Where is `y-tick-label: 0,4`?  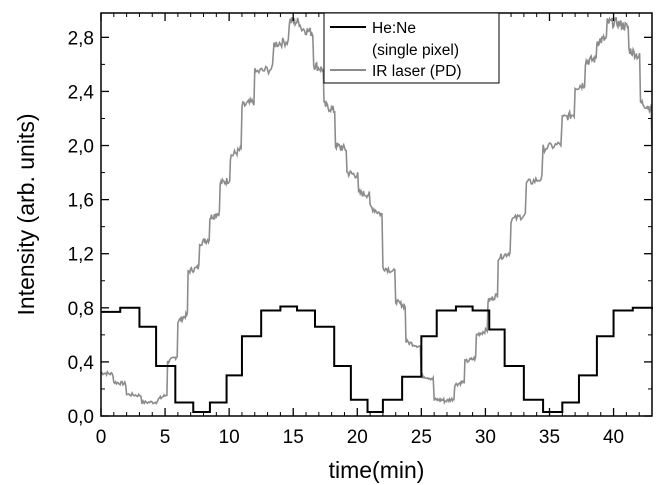 y-tick-label: 0,4 is located at coordinates (81, 363).